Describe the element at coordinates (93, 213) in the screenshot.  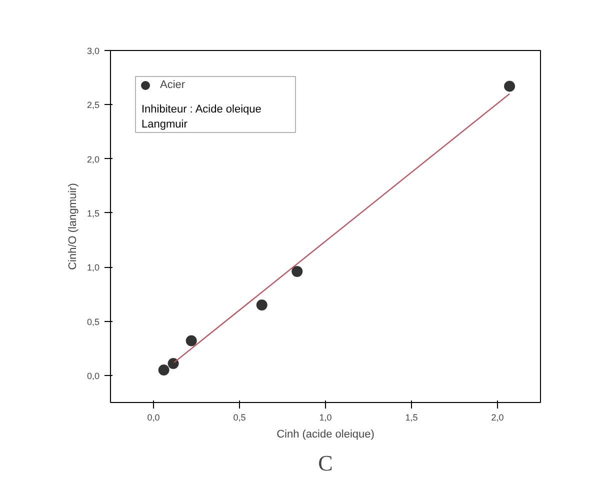
I see `y-tick-label: 1,5` at that location.